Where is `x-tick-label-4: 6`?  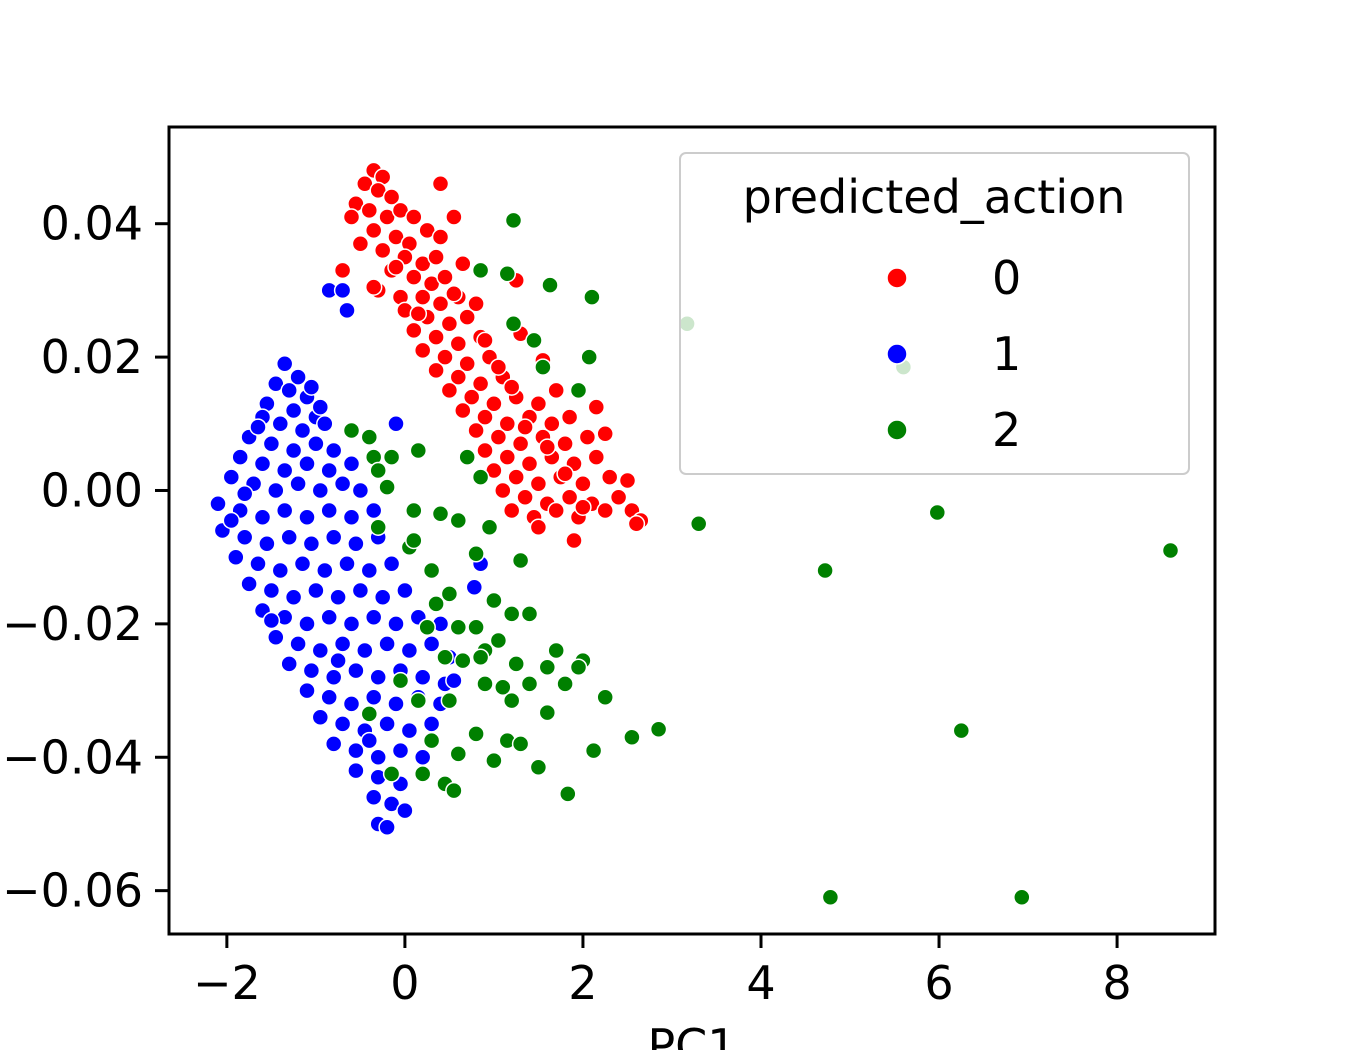 x-tick-label-4: 6 is located at coordinates (938, 983).